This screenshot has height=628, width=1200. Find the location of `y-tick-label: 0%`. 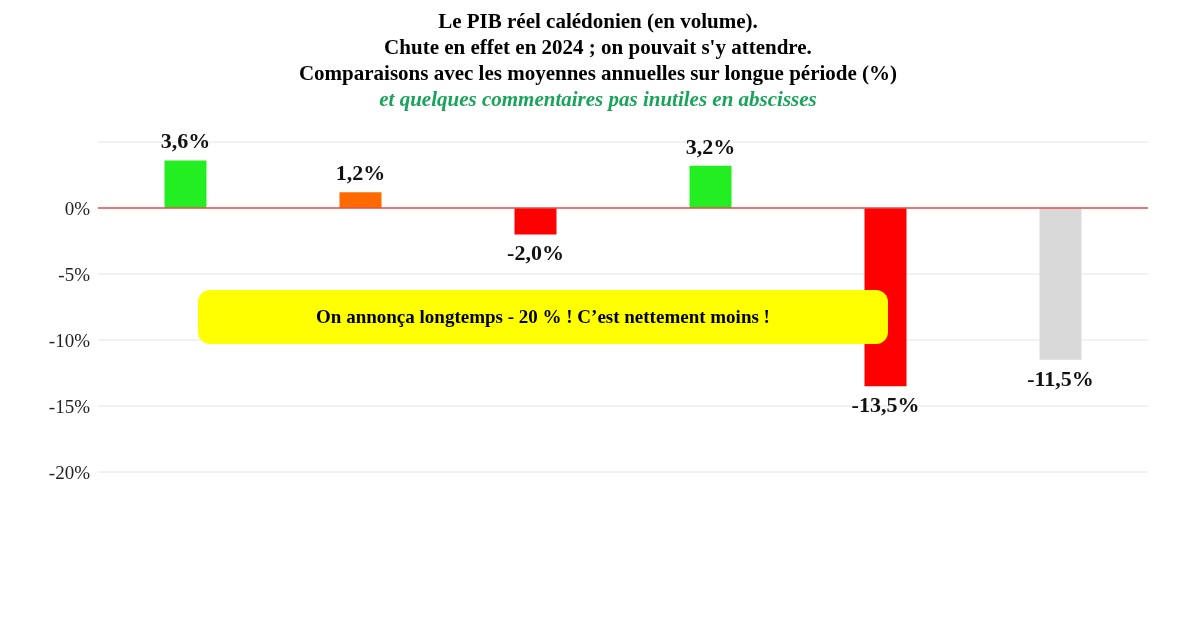

y-tick-label: 0% is located at coordinates (77, 208).